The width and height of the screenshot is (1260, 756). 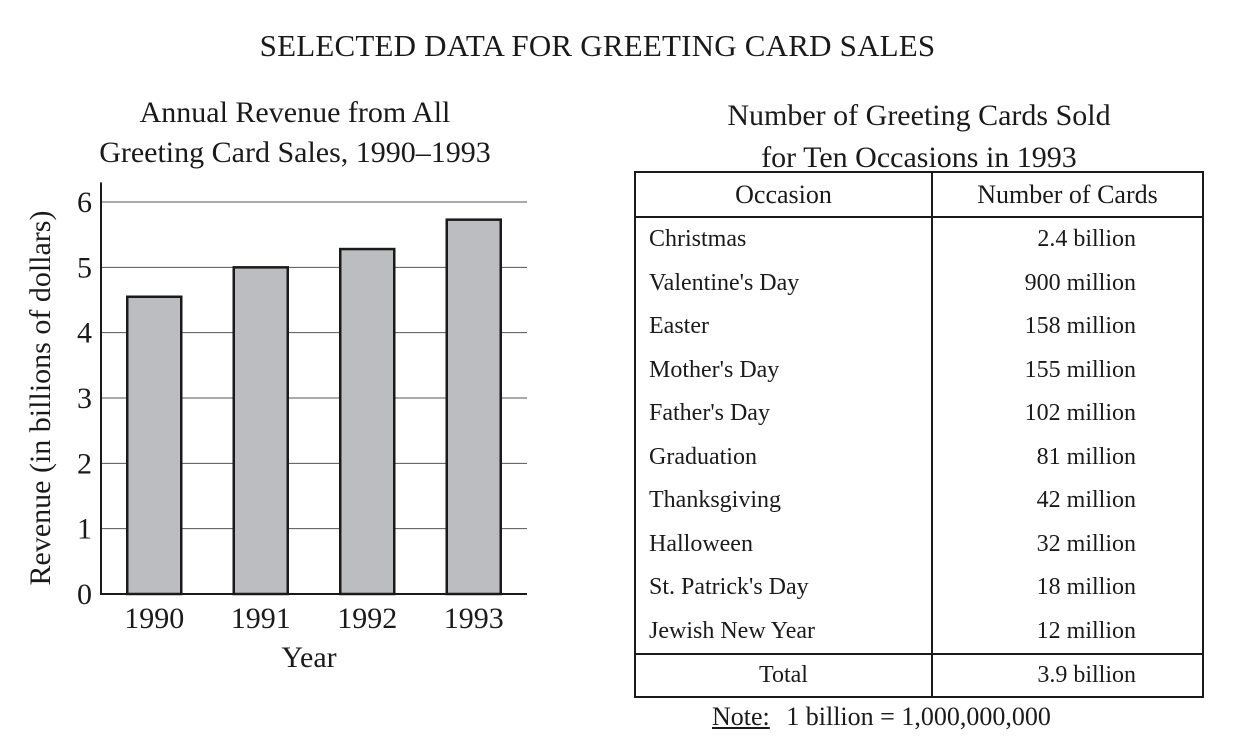 I want to click on table-row: Easter 158 million, so click(x=919, y=327).